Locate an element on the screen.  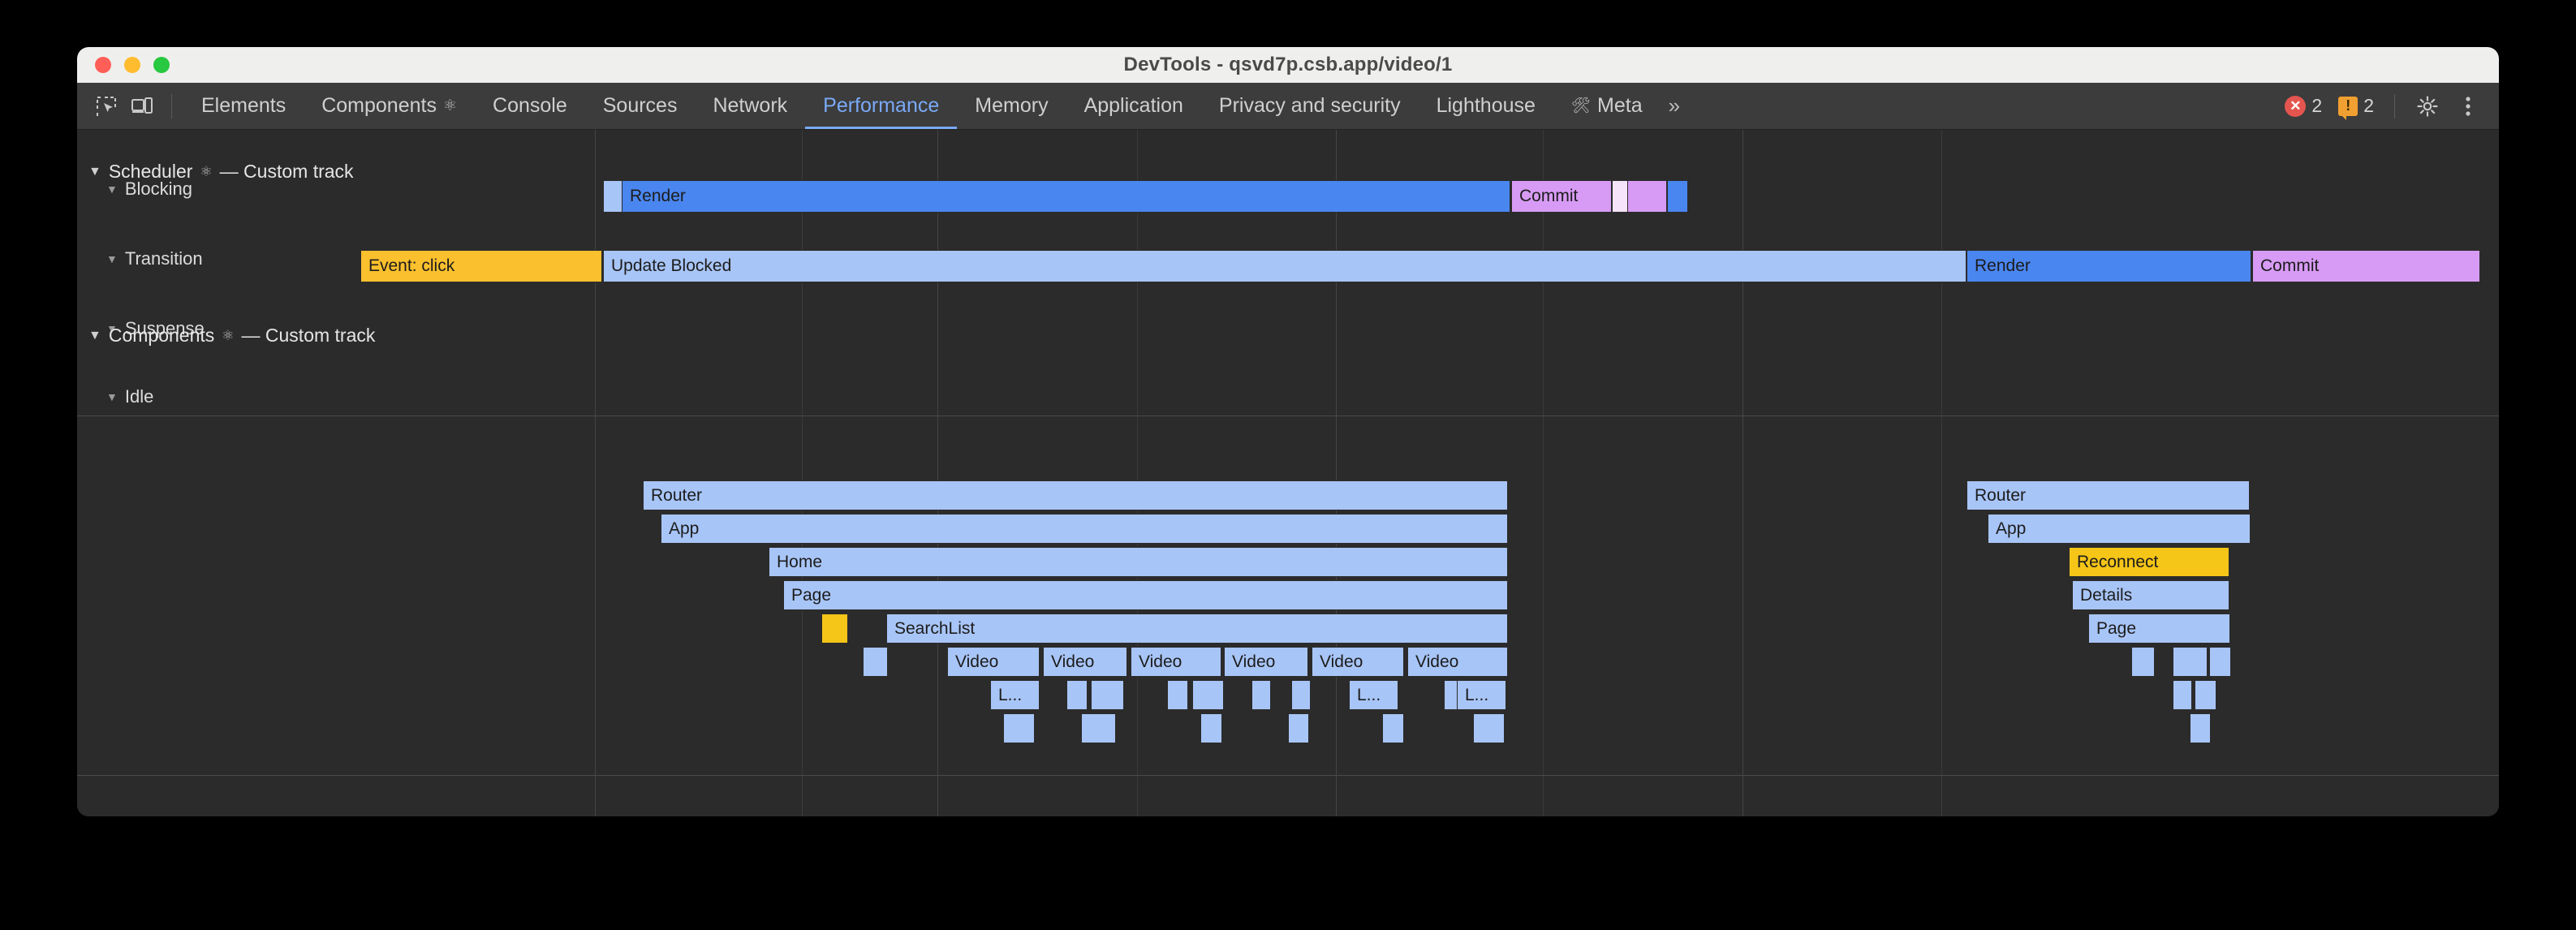
tab-label: Application is located at coordinates (1133, 105).